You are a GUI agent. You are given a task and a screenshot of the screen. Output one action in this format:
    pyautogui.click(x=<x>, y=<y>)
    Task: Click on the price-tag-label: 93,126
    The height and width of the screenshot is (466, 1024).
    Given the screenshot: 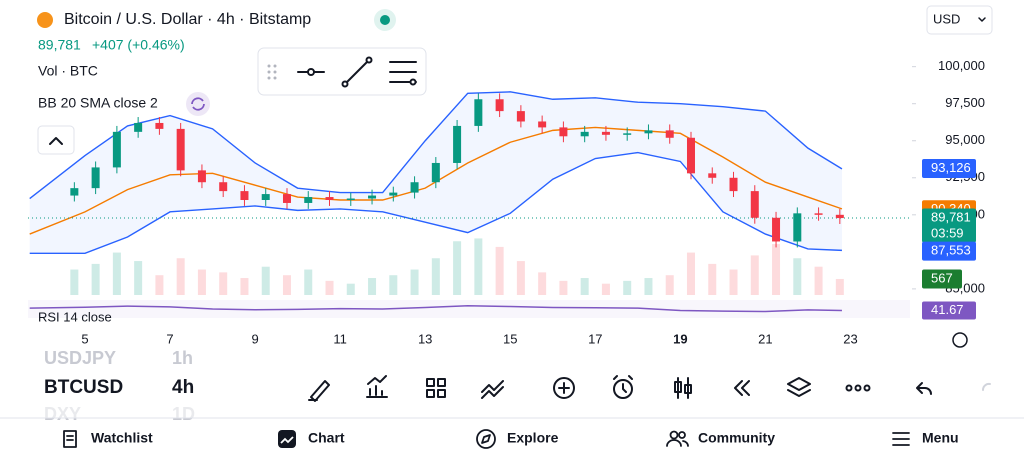 What is the action you would take?
    pyautogui.click(x=951, y=167)
    